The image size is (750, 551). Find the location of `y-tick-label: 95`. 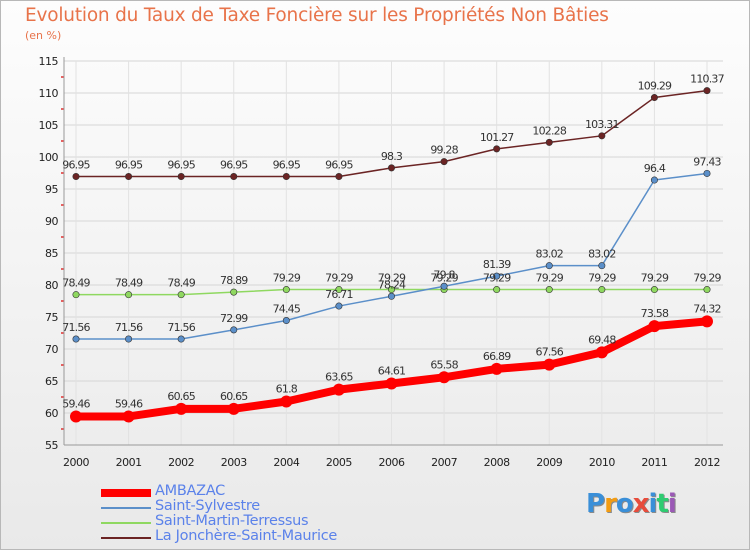

y-tick-label: 95 is located at coordinates (51, 189).